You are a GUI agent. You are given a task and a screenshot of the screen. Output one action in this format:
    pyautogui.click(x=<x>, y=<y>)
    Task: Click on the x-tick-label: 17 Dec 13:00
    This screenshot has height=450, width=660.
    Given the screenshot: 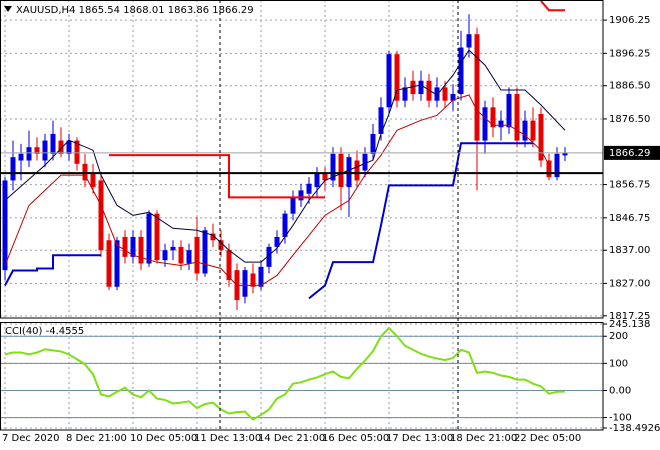 What is the action you would take?
    pyautogui.click(x=419, y=438)
    